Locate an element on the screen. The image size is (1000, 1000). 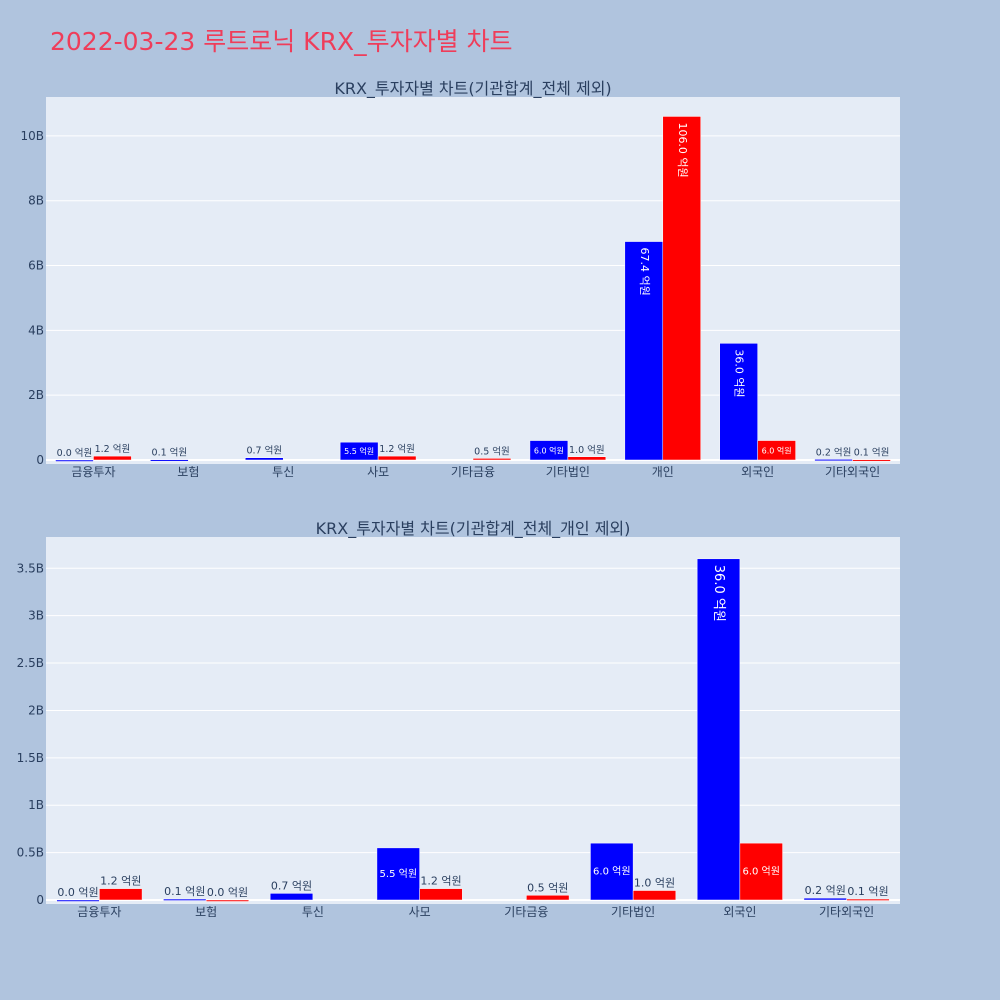
y-tick-label: 8B is located at coordinates (36, 201).